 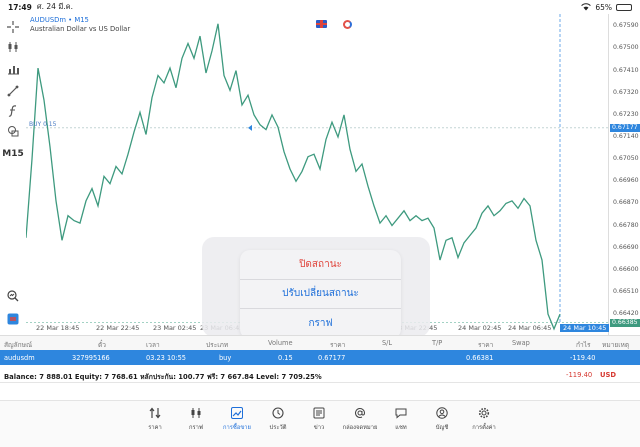 I want to click on time-tick: 23 Mar 02:45, so click(x=175, y=328).